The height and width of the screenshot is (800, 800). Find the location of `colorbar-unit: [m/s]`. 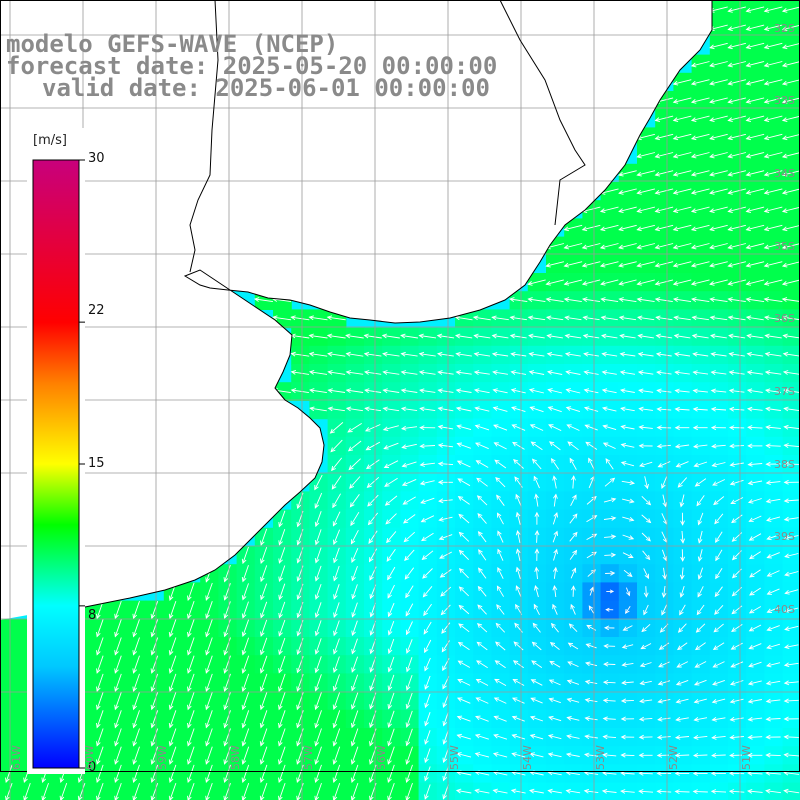

colorbar-unit: [m/s] is located at coordinates (50, 140).